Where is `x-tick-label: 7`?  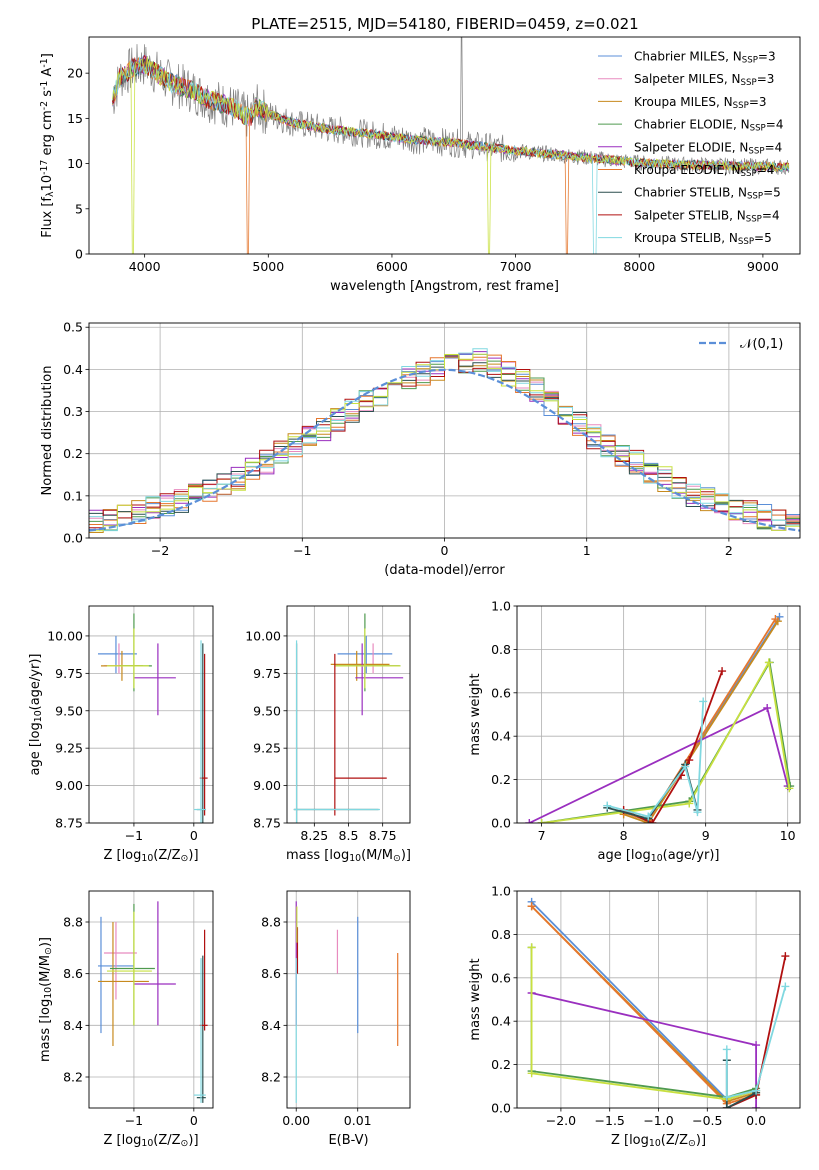 x-tick-label: 7 is located at coordinates (542, 835).